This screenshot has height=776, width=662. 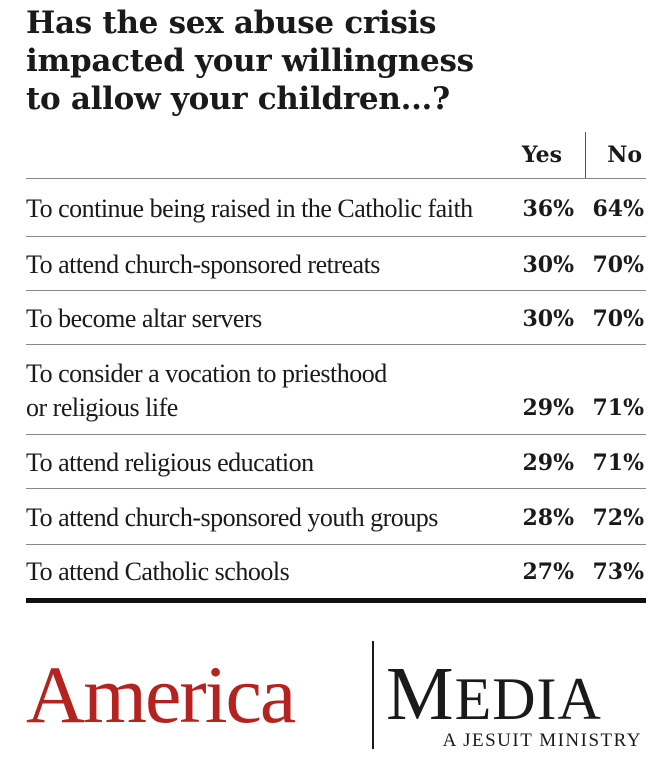 What do you see at coordinates (144, 318) in the screenshot?
I see `row-label-line: To become altar servers` at bounding box center [144, 318].